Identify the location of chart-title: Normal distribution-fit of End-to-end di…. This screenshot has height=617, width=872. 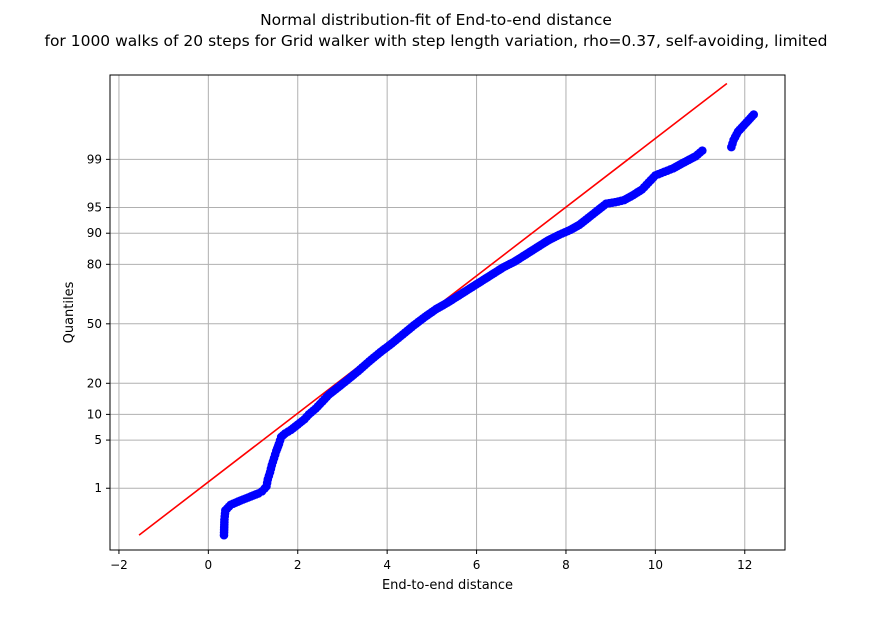
(436, 20).